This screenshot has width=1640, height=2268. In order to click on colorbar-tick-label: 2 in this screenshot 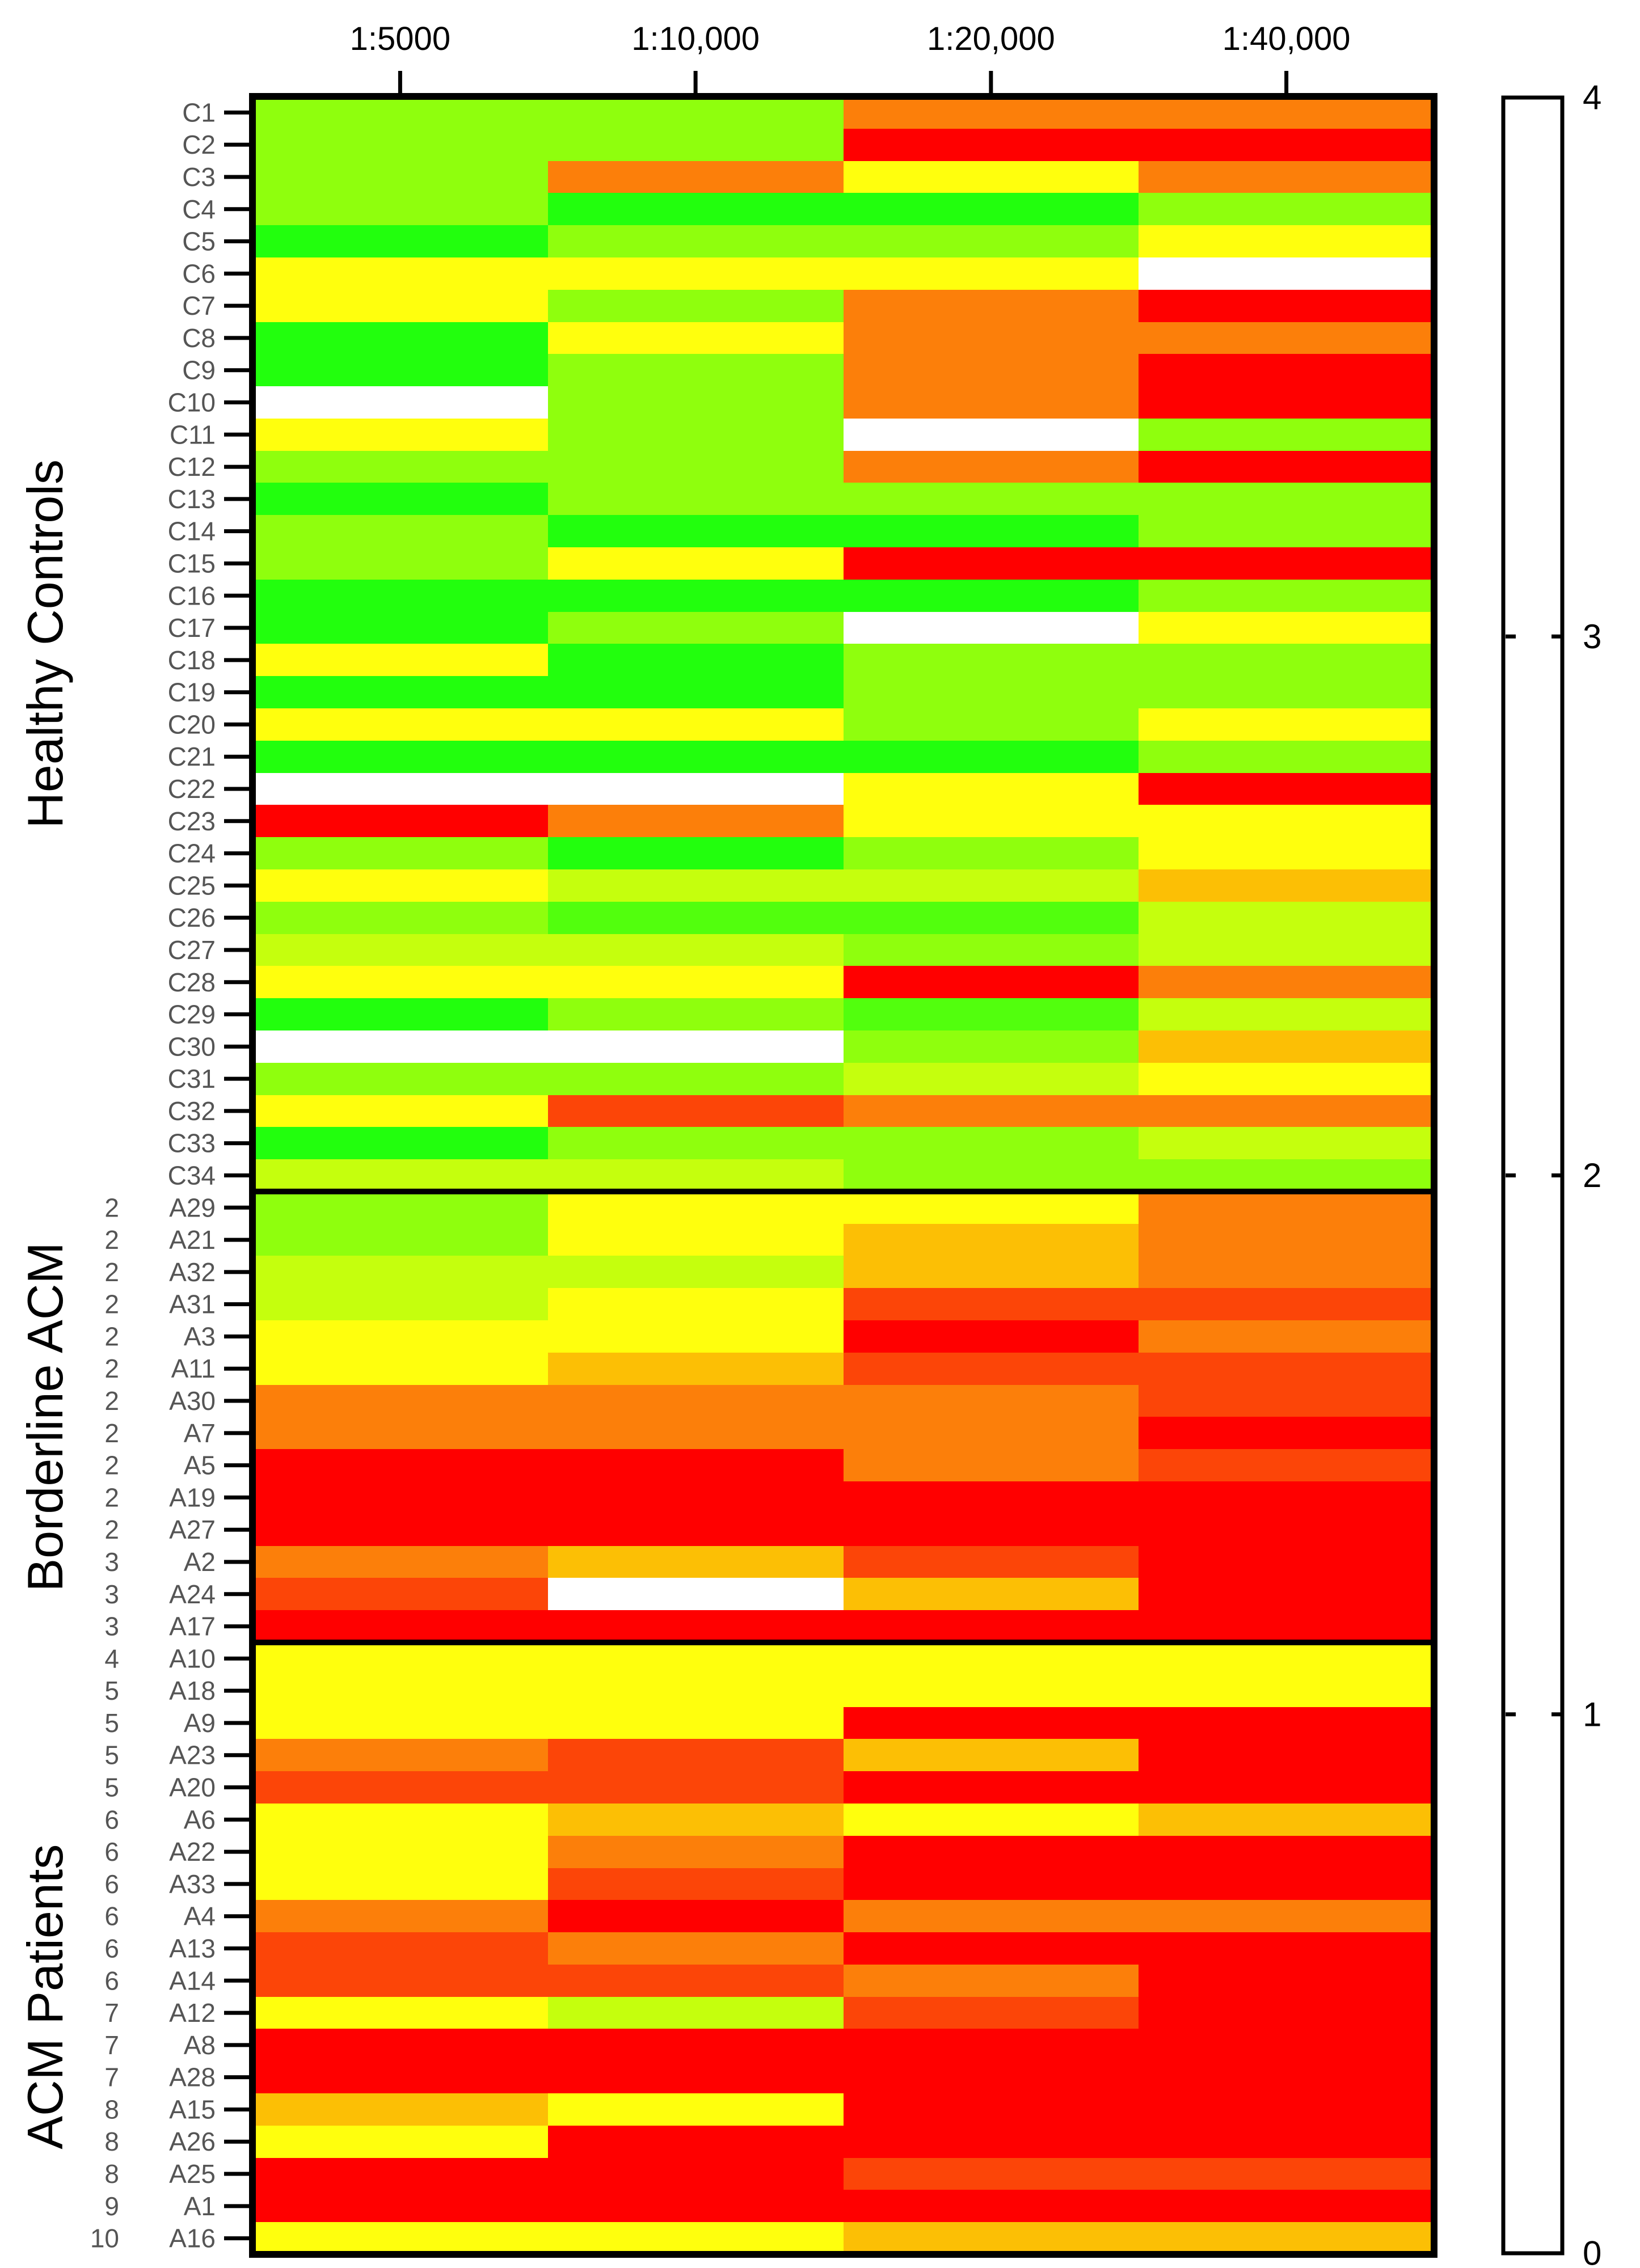, I will do `click(1592, 1175)`.